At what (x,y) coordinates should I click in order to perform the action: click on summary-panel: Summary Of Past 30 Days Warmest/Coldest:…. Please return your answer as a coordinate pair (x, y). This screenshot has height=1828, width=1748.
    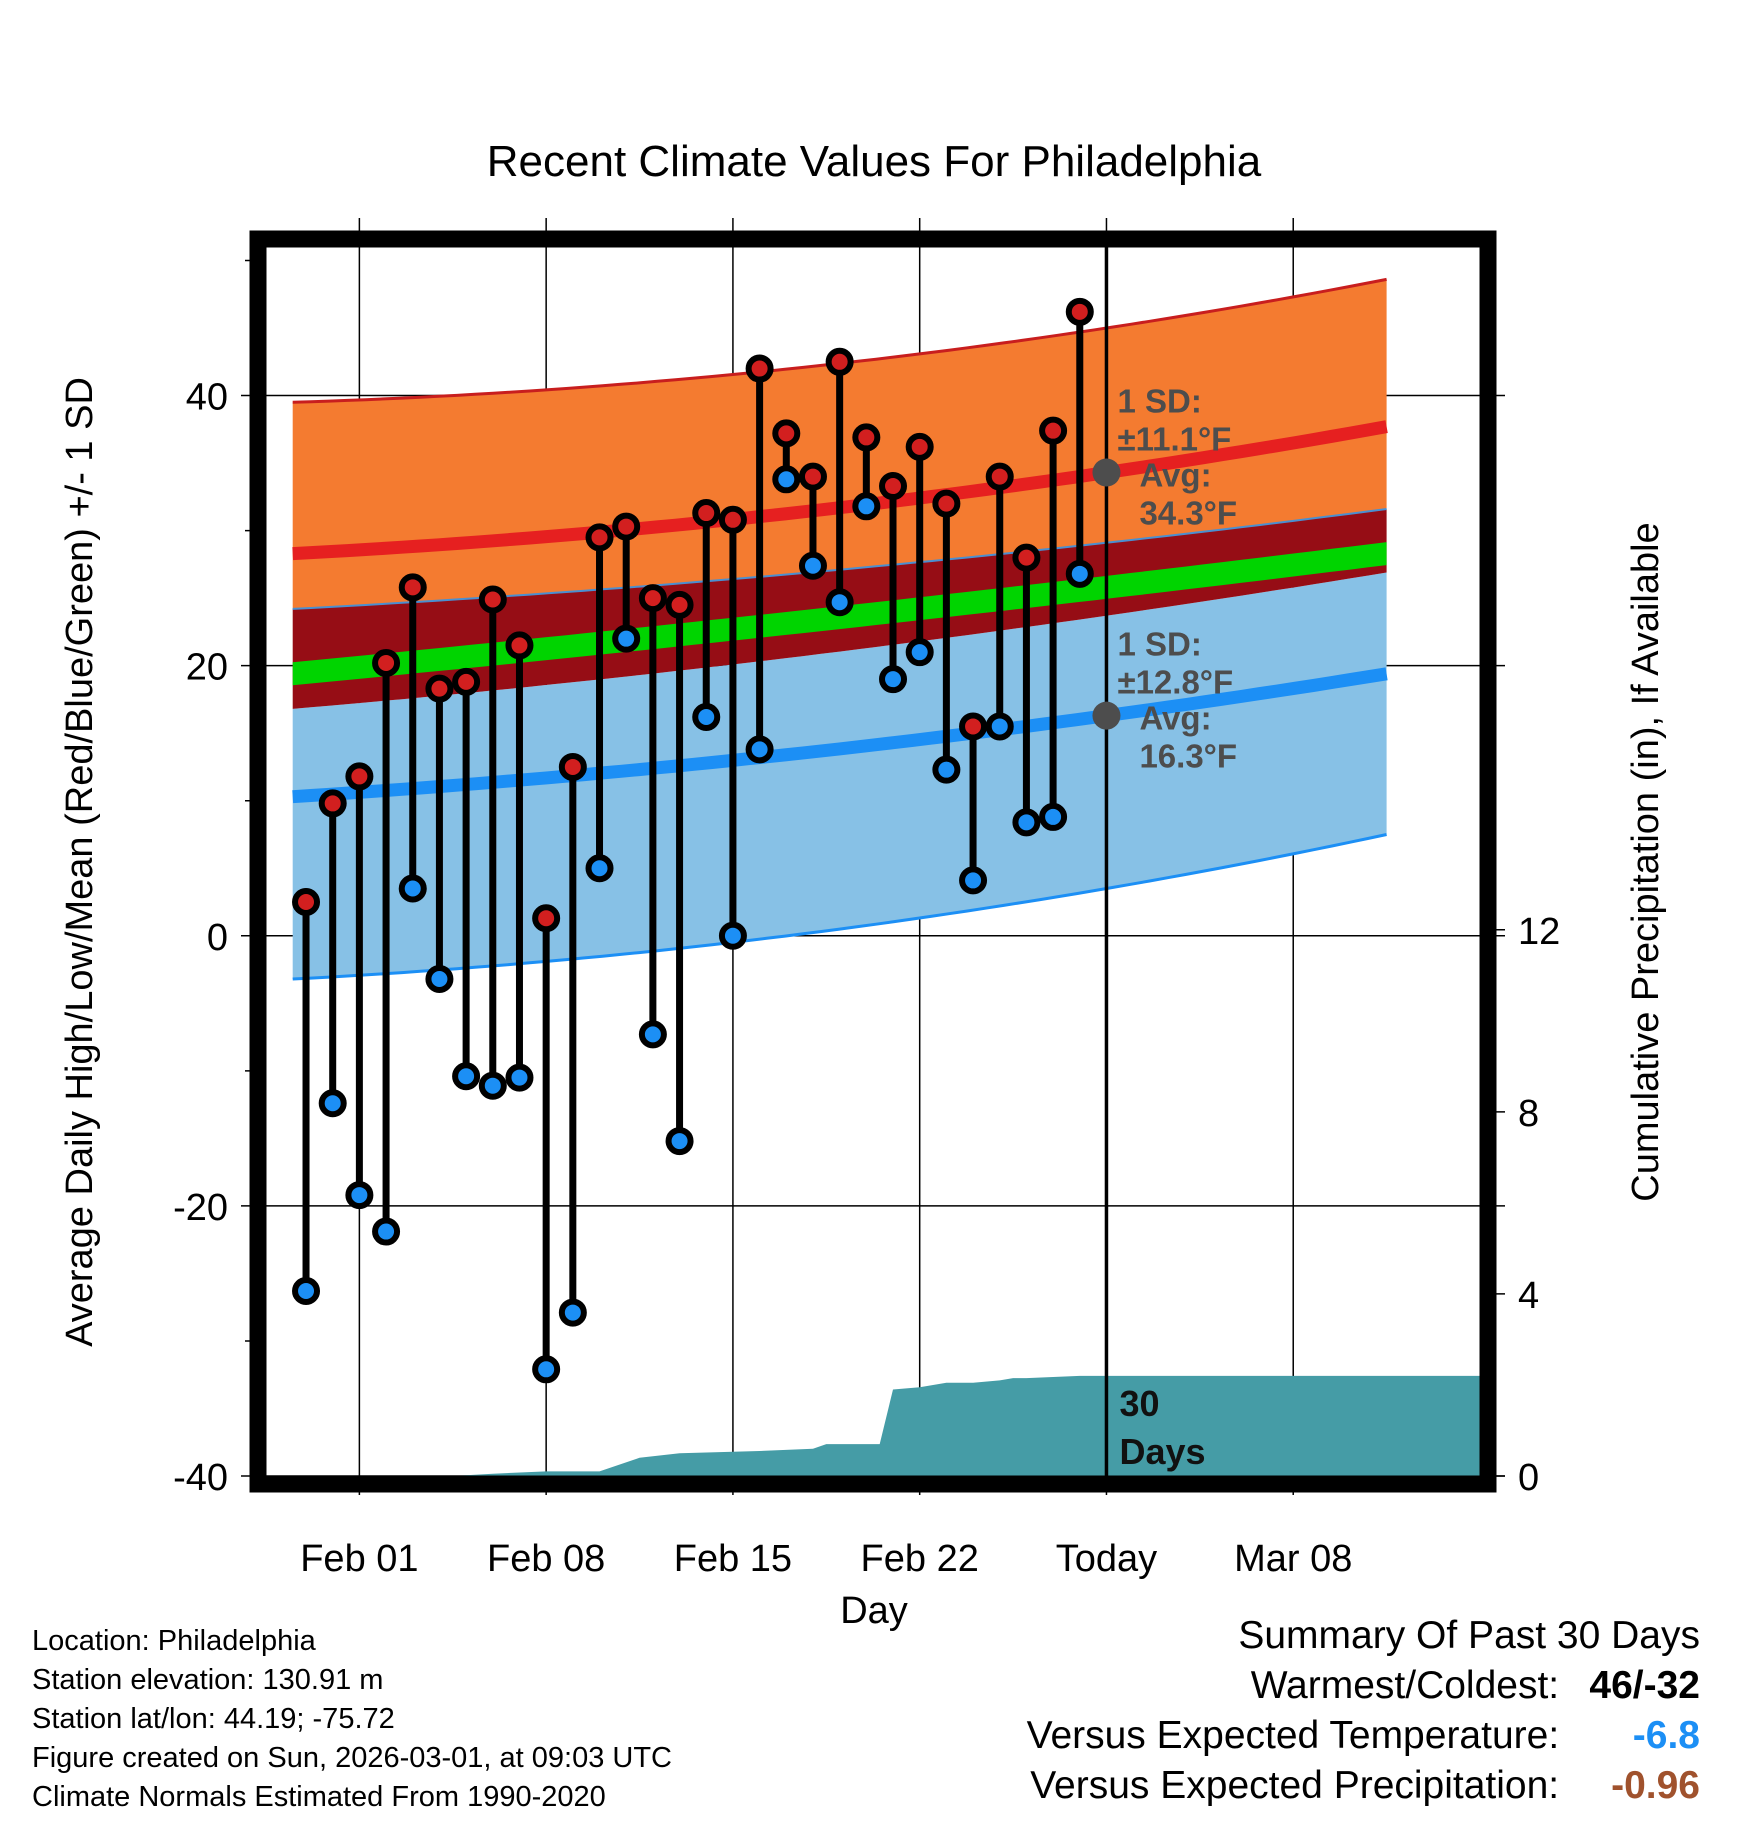
    Looking at the image, I should click on (1363, 1714).